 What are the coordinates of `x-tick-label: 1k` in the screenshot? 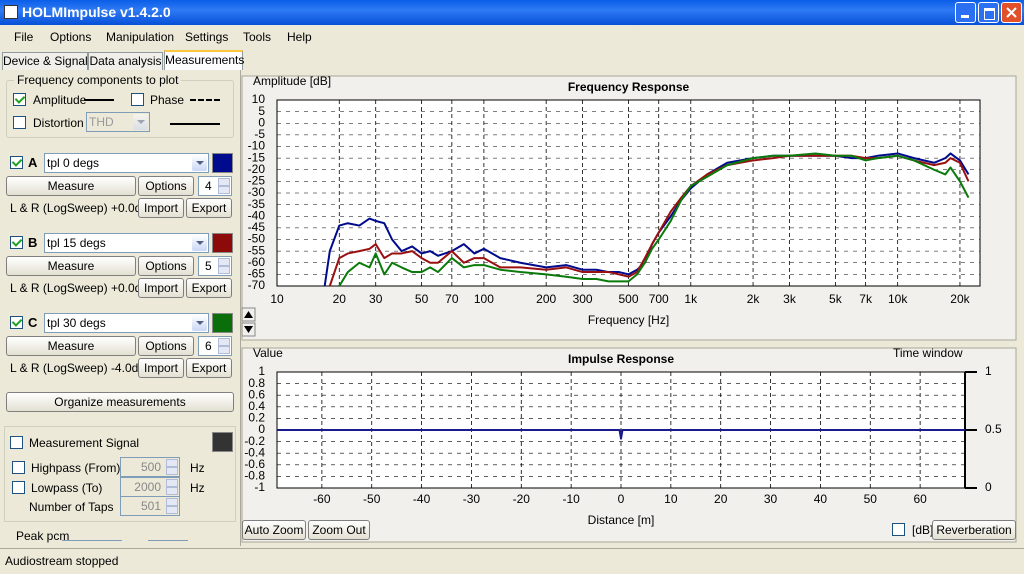 It's located at (691, 299).